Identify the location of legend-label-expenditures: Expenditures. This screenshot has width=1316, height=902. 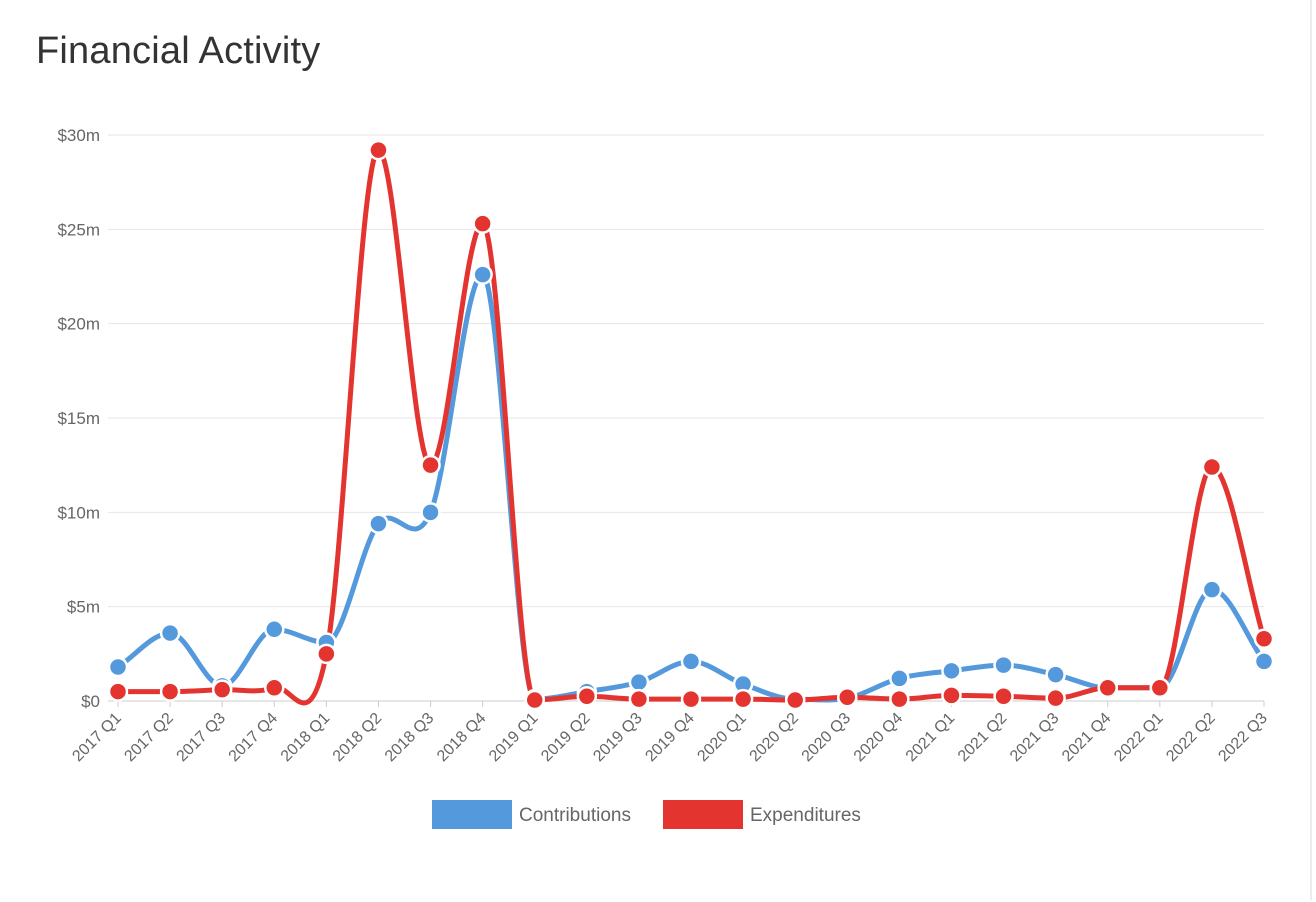
(805, 815).